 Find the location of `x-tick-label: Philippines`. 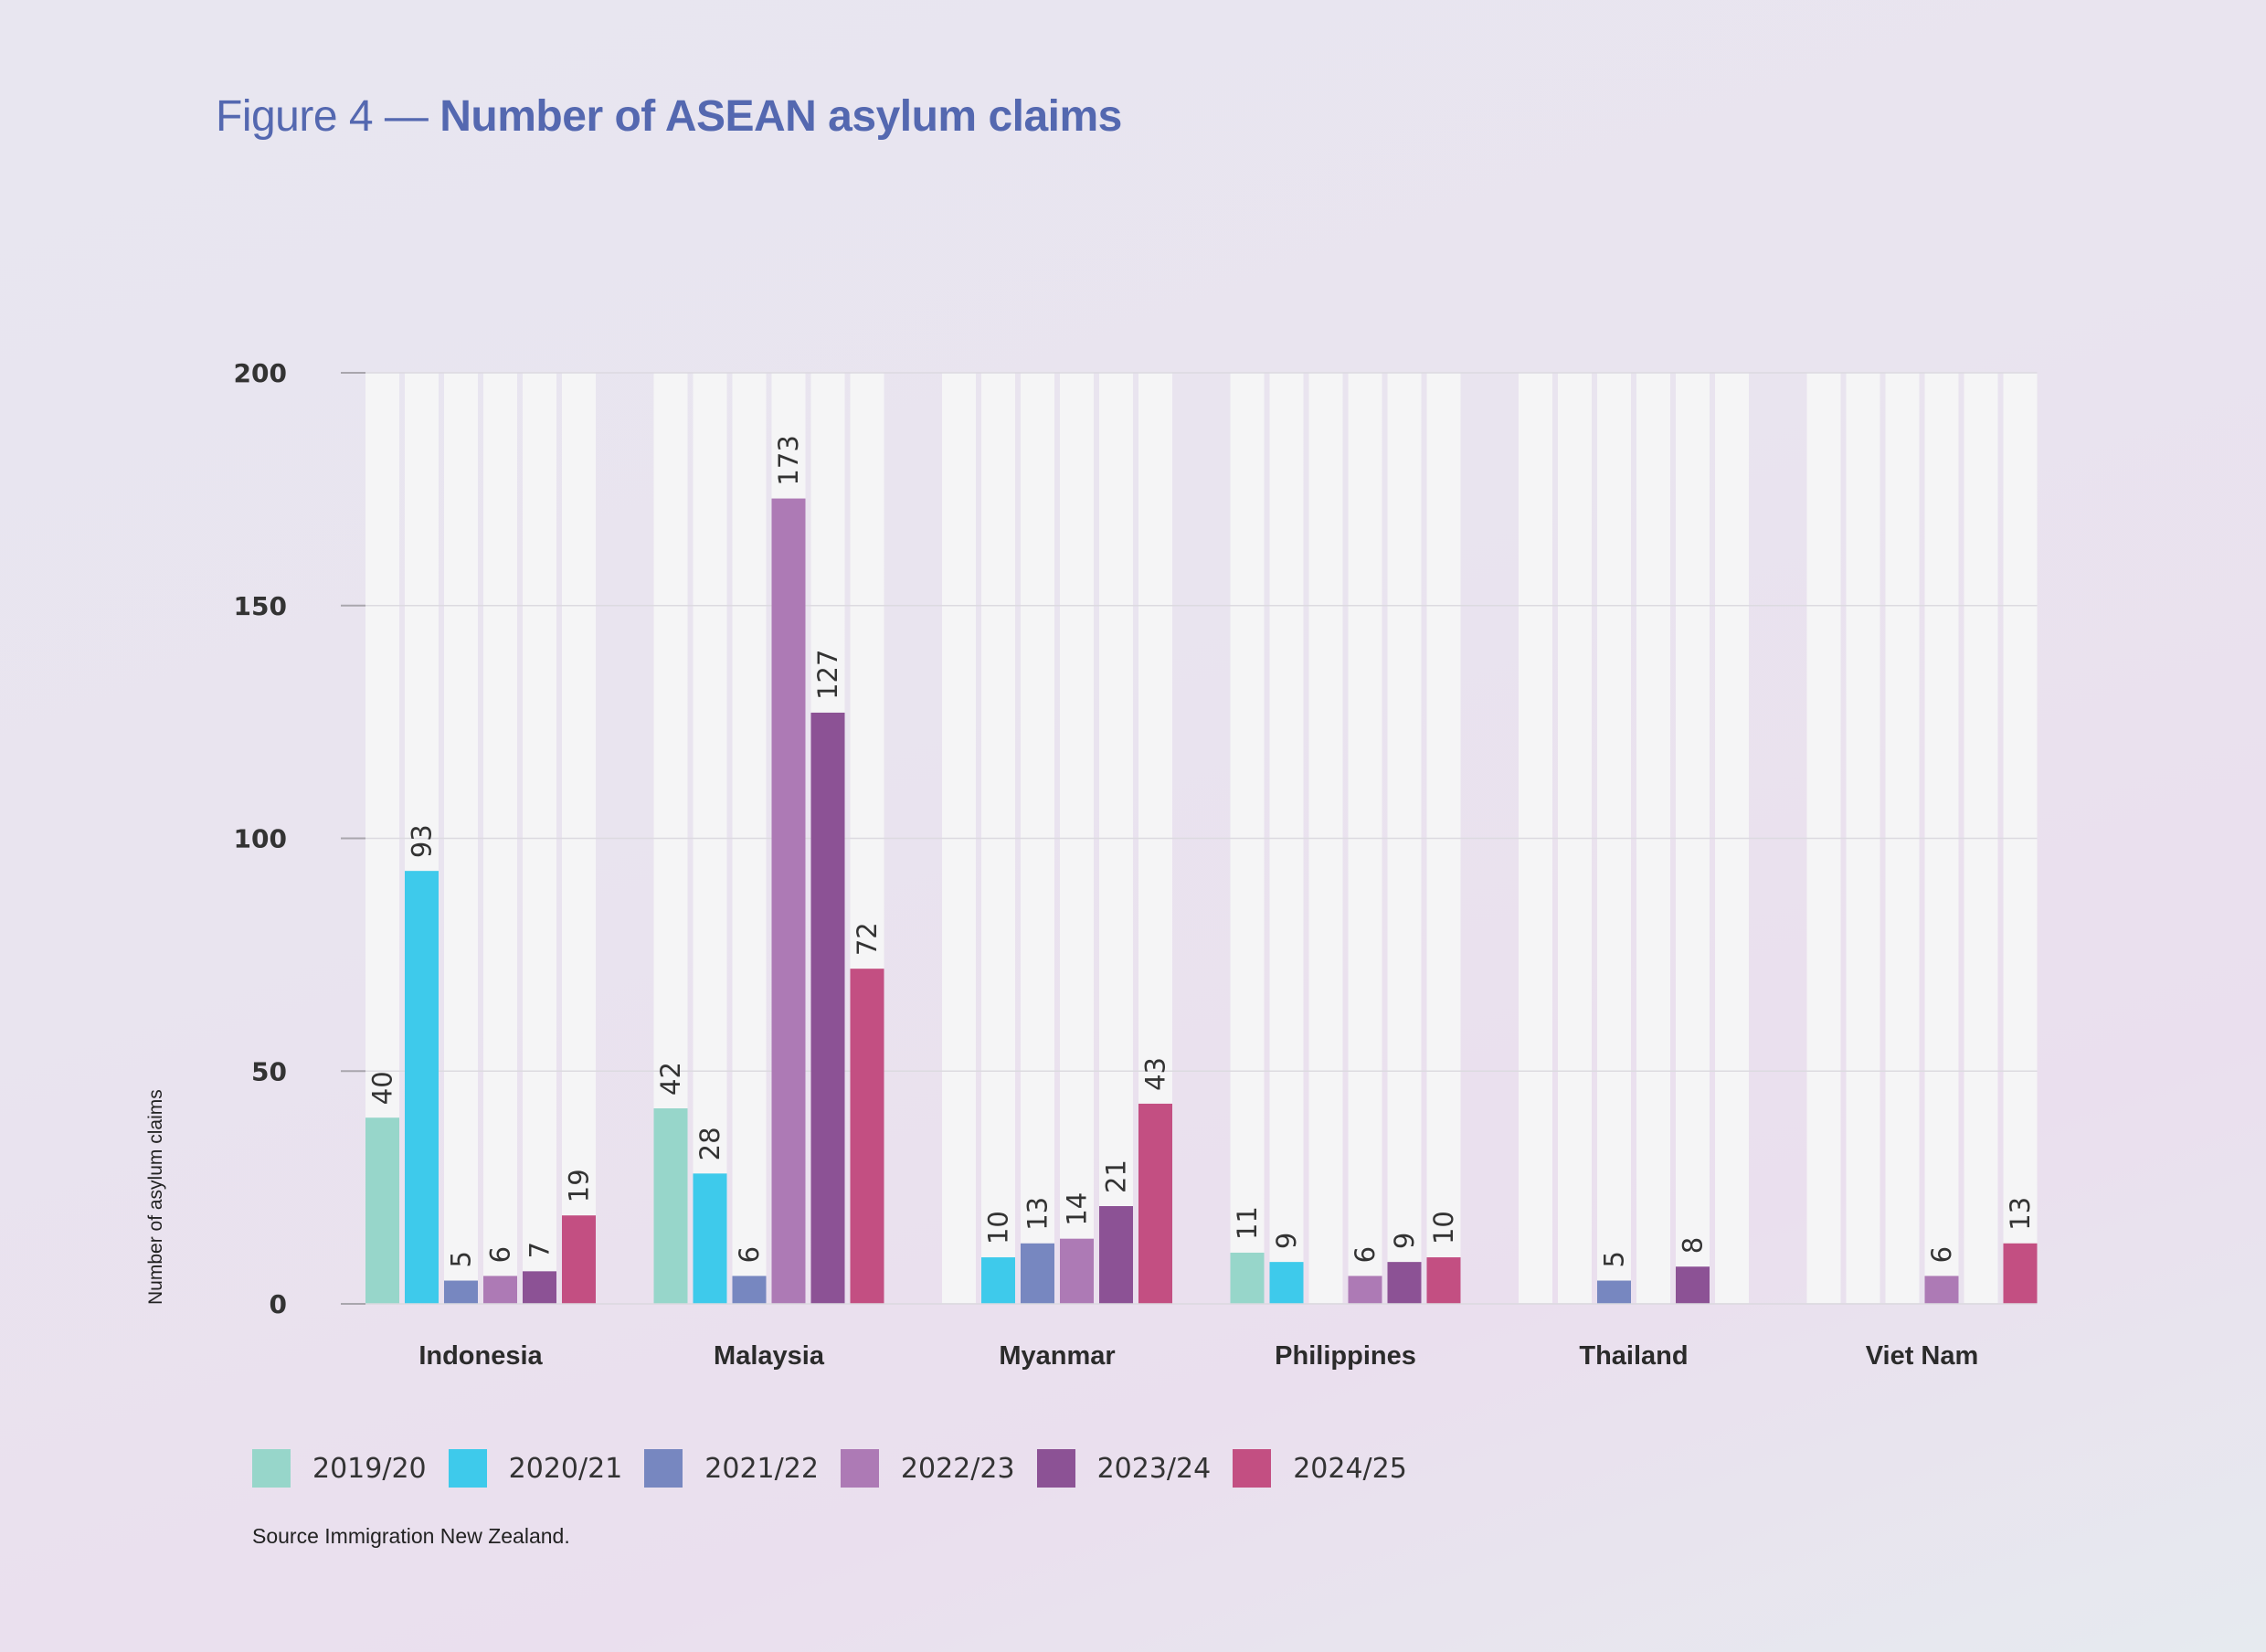

x-tick-label: Philippines is located at coordinates (1346, 1356).